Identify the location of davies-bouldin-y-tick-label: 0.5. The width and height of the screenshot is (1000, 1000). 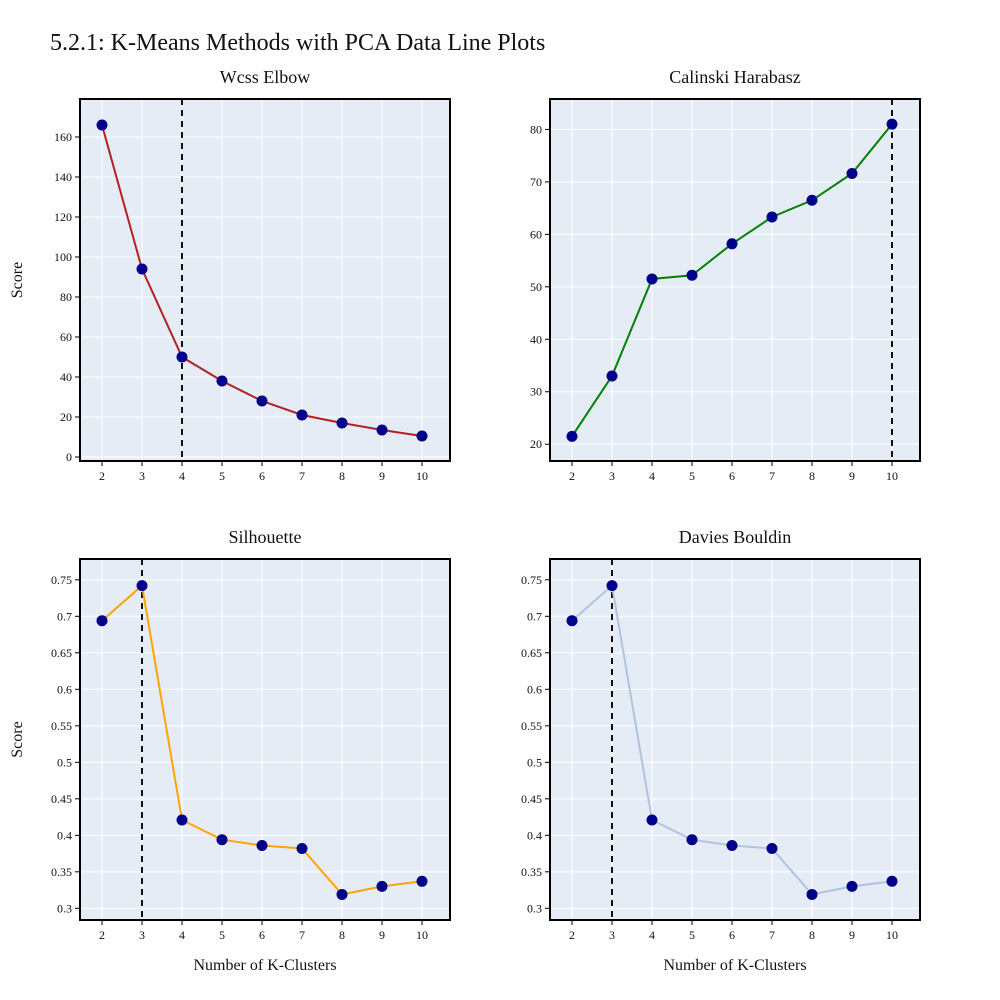
(534, 762).